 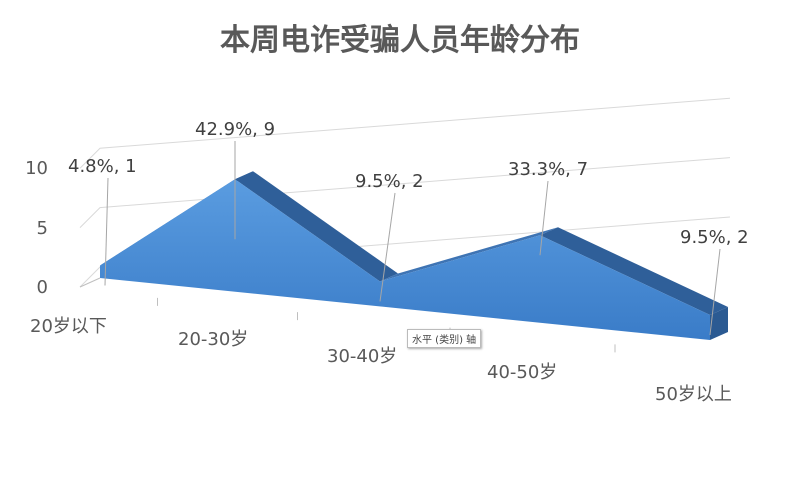 I want to click on axis-line, so click(x=90, y=282).